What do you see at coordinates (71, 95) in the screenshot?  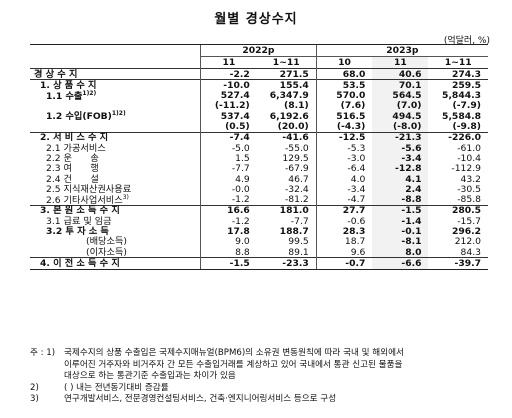 I see `row-label: 1.1 수출1)2)` at bounding box center [71, 95].